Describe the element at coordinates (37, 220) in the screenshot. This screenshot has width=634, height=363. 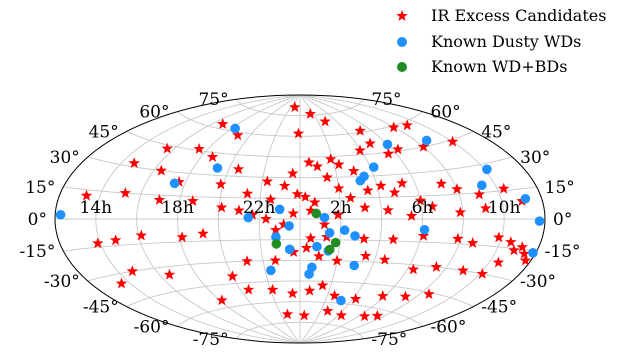
I see `dec-tick-label-left: 0°` at that location.